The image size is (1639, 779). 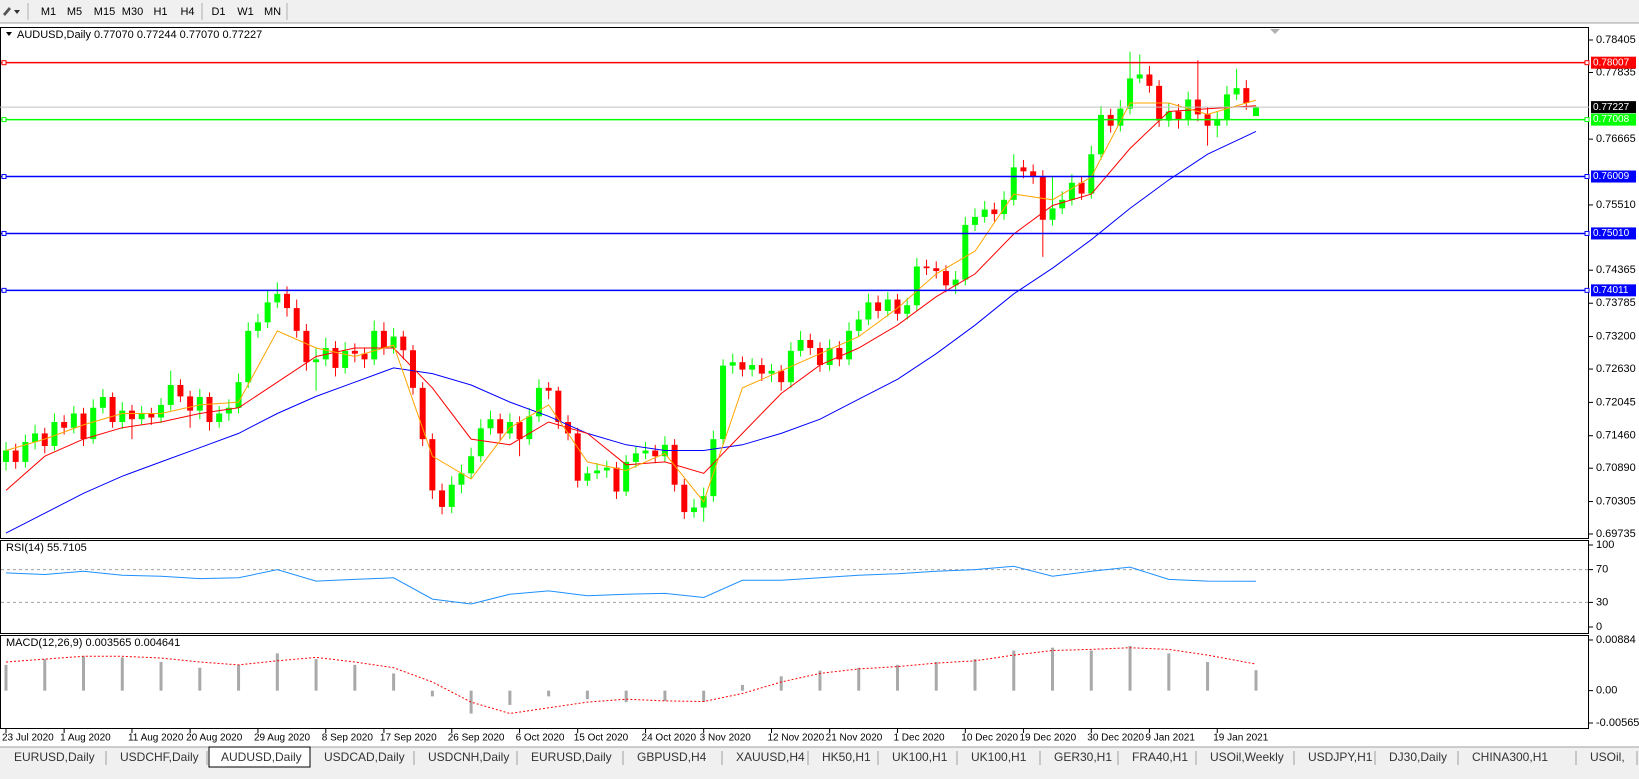 What do you see at coordinates (17, 12) in the screenshot?
I see `dropdown-arrow` at bounding box center [17, 12].